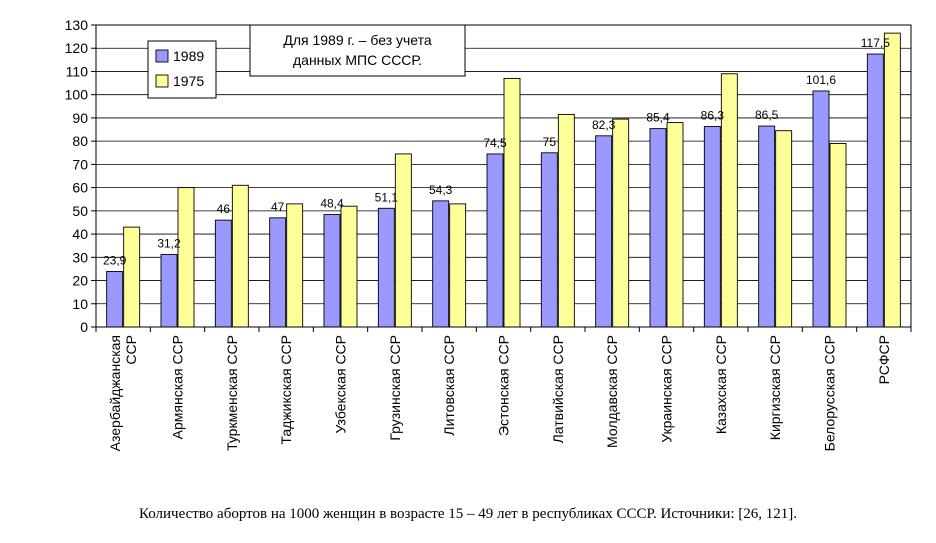 The width and height of the screenshot is (936, 543). What do you see at coordinates (169, 244) in the screenshot?
I see `data-label: 31,2` at bounding box center [169, 244].